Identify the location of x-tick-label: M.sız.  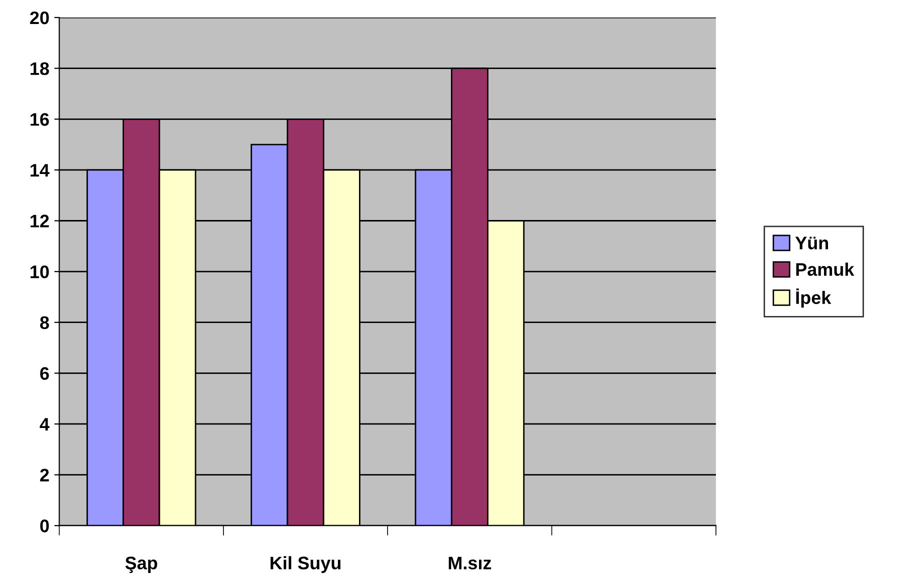
(470, 563).